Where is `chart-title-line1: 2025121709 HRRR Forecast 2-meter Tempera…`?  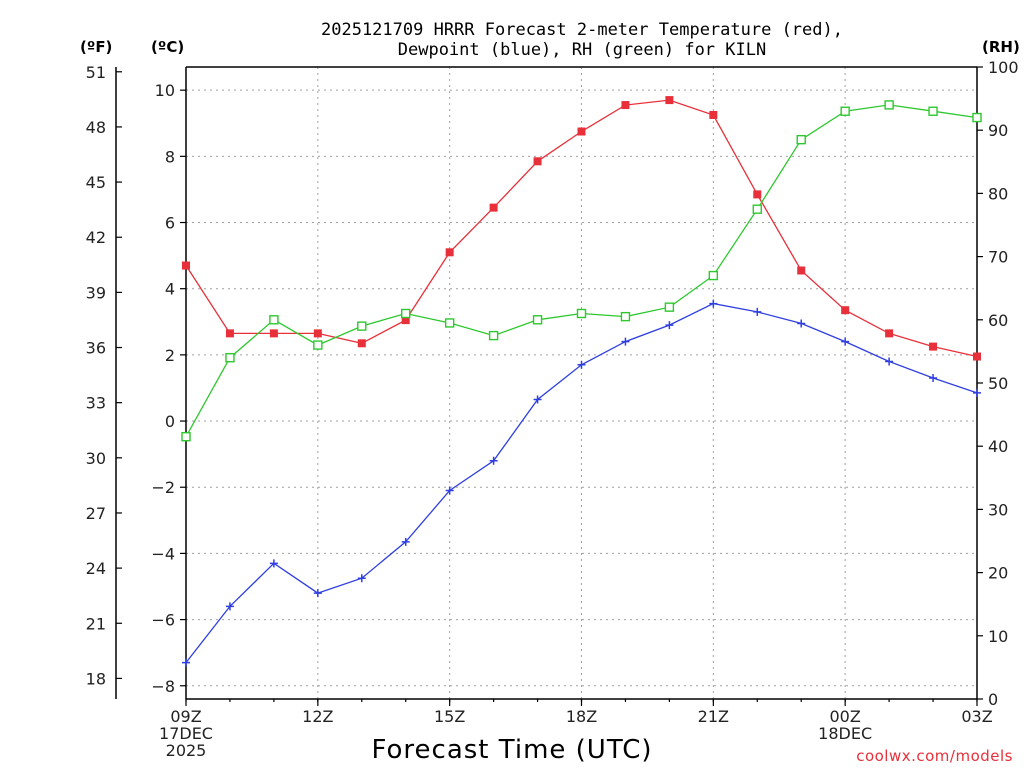 chart-title-line1: 2025121709 HRRR Forecast 2-meter Tempera… is located at coordinates (582, 30).